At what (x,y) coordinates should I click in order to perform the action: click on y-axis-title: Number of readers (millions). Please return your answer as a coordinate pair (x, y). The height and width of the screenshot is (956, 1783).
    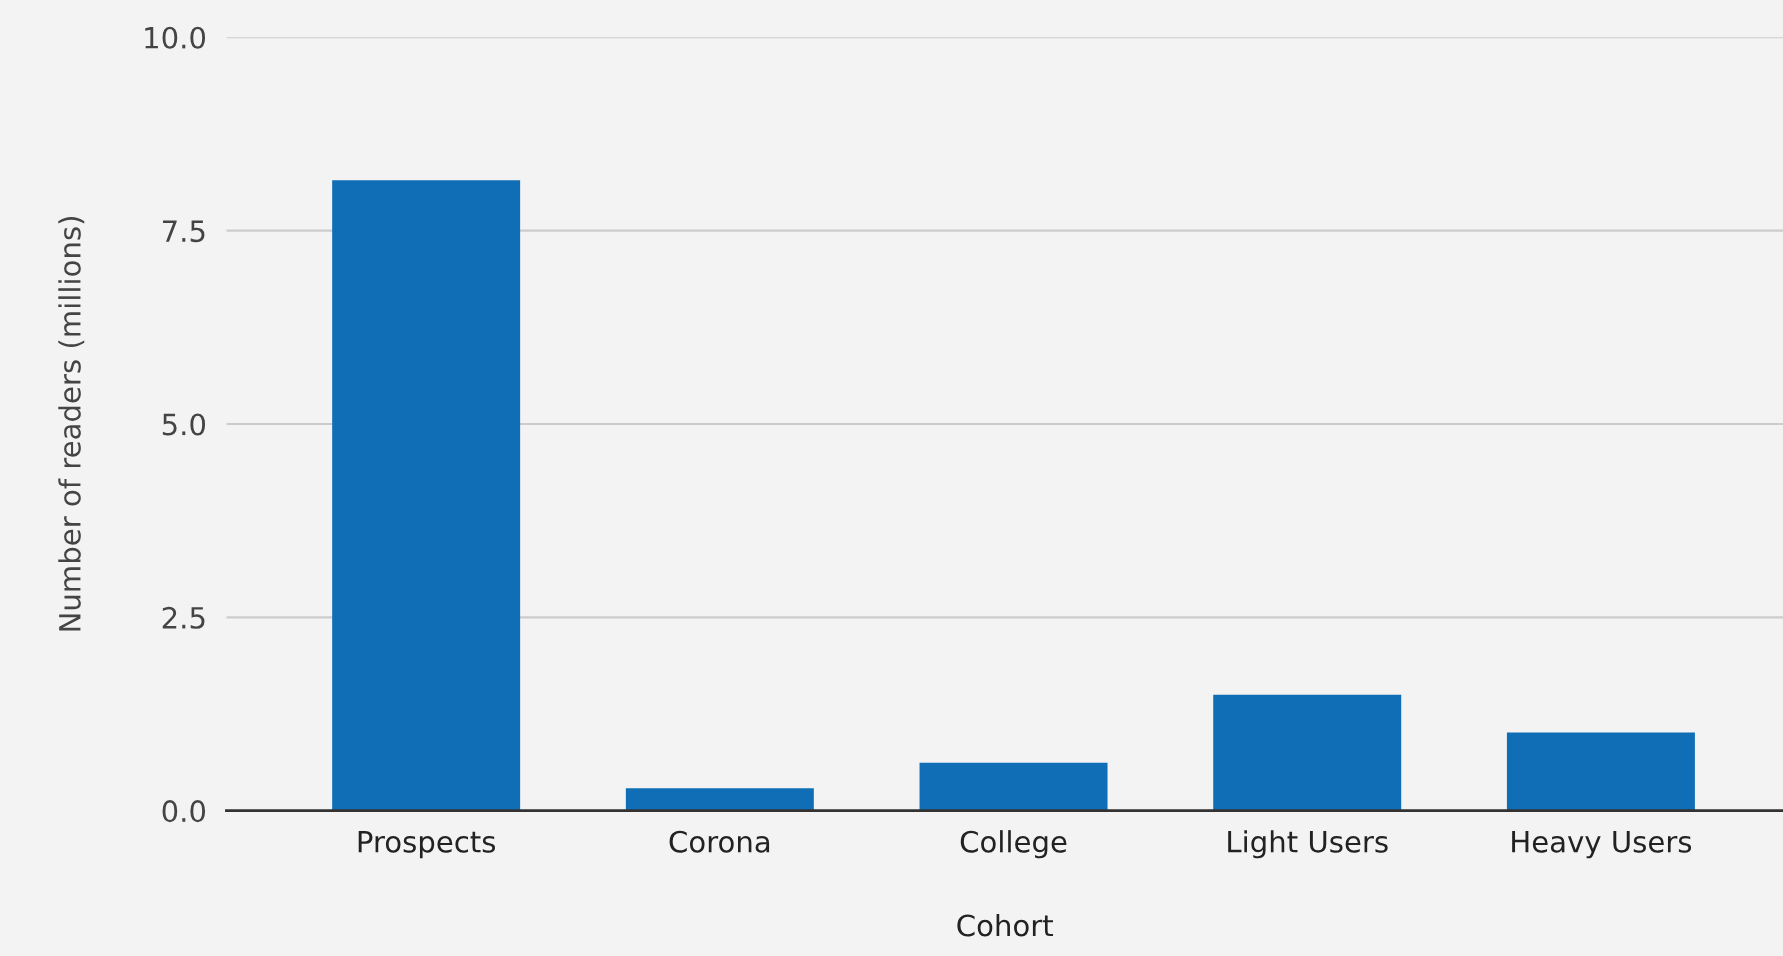
    Looking at the image, I should click on (71, 423).